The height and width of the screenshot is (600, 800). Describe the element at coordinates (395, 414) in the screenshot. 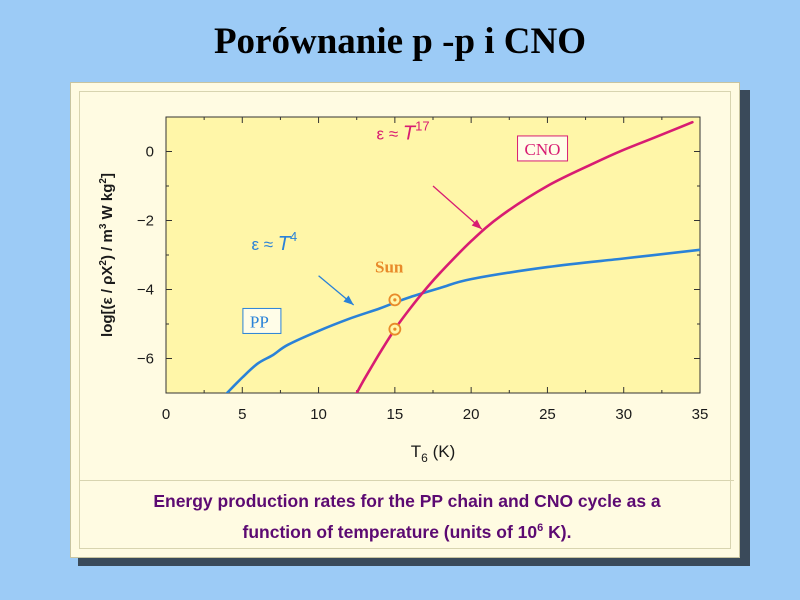

I see `x-tick-label: 15` at that location.